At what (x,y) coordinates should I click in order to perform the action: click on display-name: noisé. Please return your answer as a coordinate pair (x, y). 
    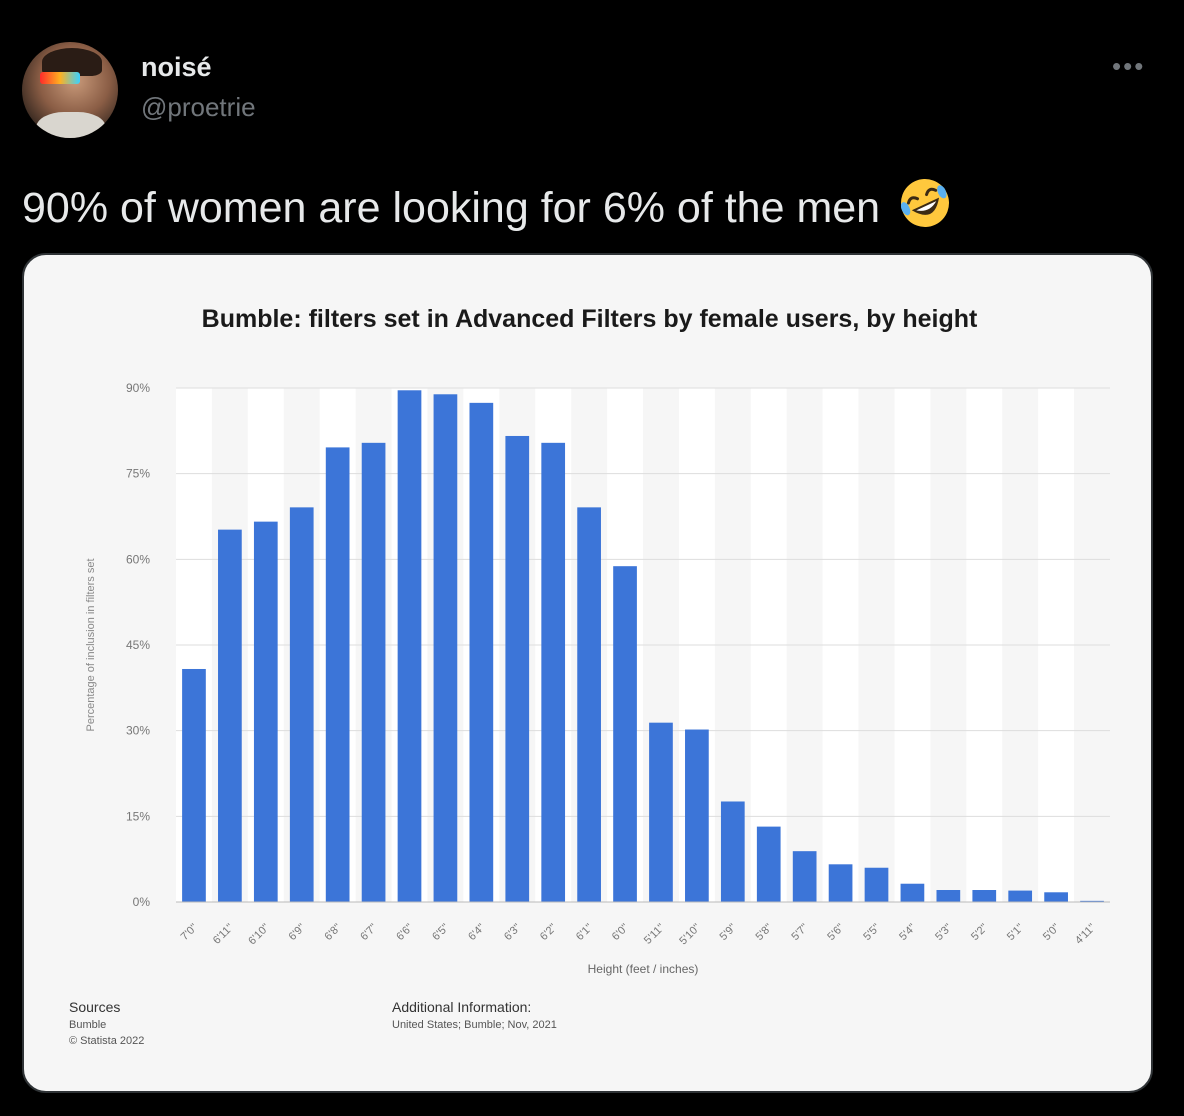
    Looking at the image, I should click on (176, 67).